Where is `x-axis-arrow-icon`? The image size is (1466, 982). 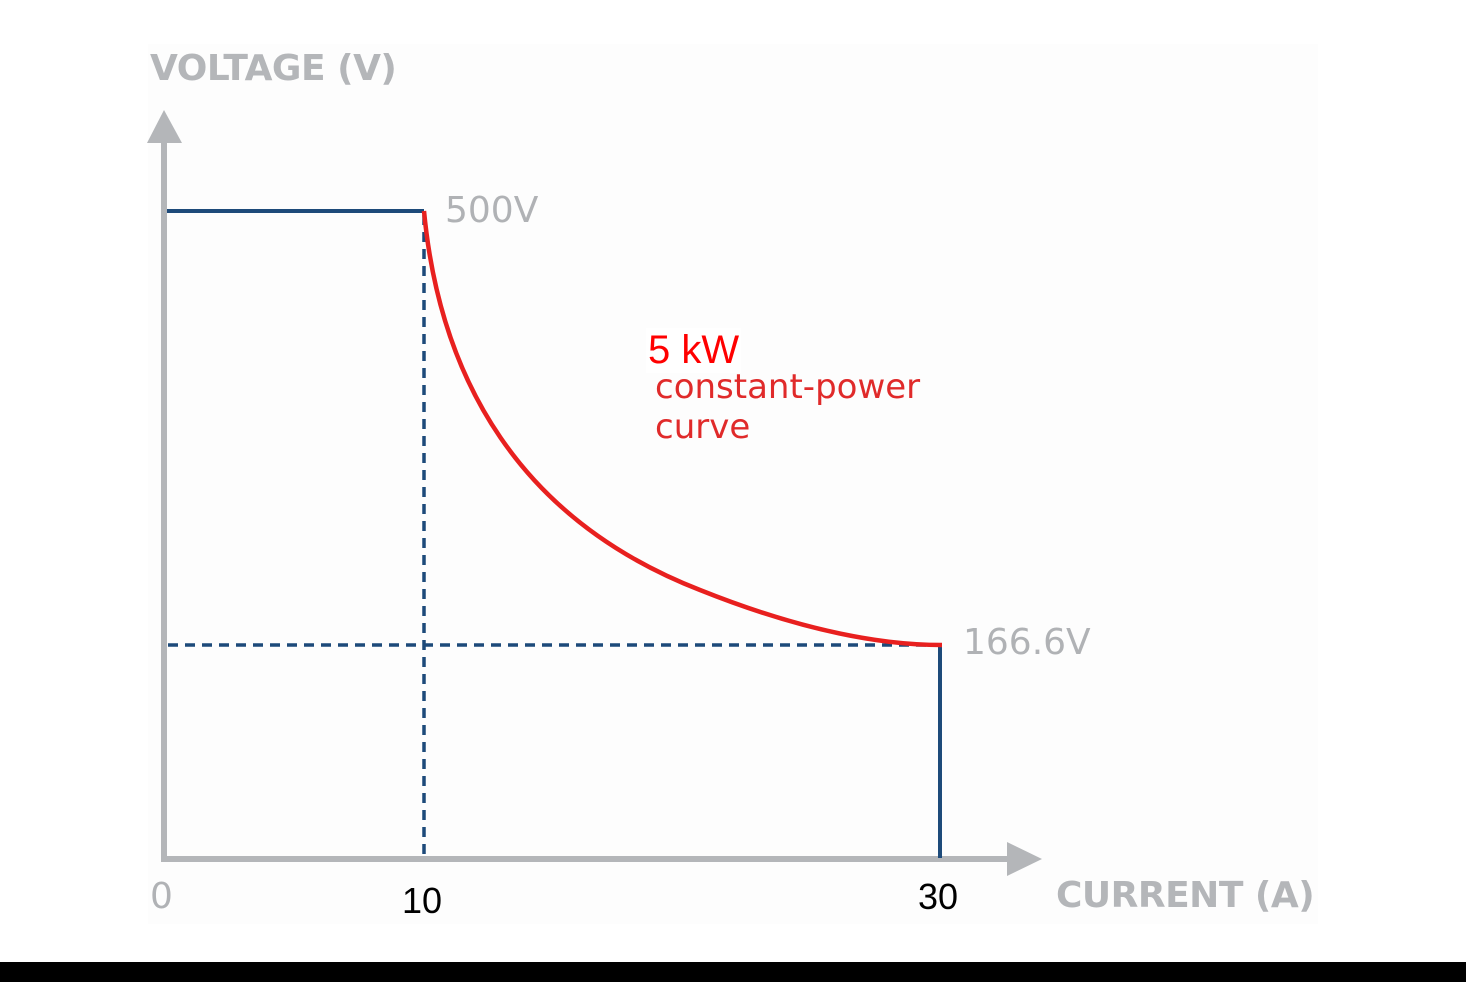
x-axis-arrow-icon is located at coordinates (1024, 859).